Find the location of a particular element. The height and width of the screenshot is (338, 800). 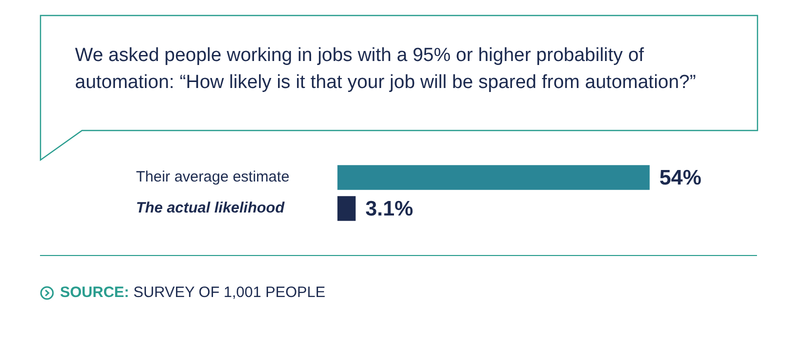

chart-title: We asked people working in jobs with a 95% or higher probability of automation: “How likely is it that your job will be spared from automation?” is located at coordinates (386, 69).